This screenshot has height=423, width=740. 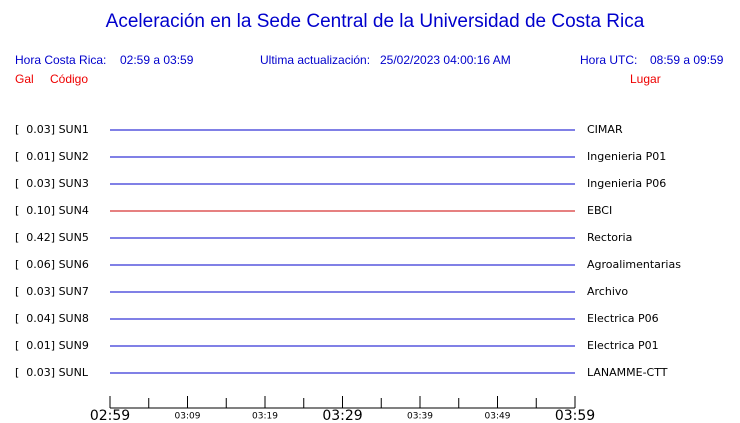 I want to click on station-place: Agroalimentarias, so click(x=634, y=264).